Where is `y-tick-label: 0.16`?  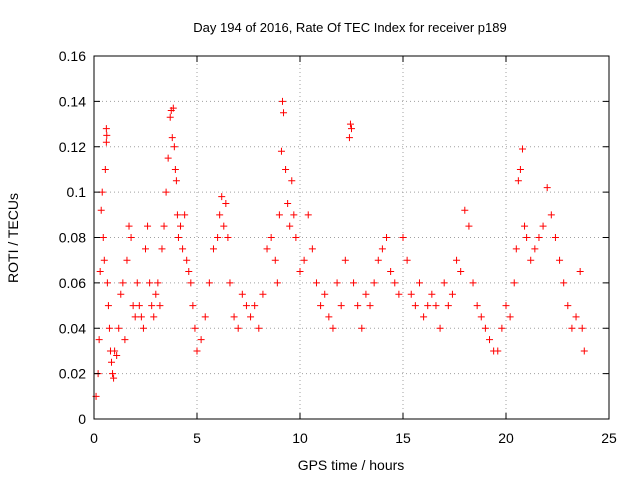 y-tick-label: 0.16 is located at coordinates (72, 56).